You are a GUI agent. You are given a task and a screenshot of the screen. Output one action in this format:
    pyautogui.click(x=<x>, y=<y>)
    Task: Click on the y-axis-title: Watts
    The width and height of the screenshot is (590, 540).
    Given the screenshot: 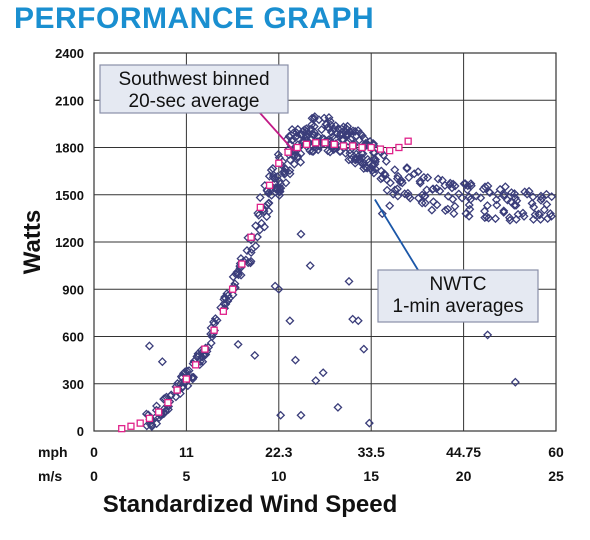 What is the action you would take?
    pyautogui.click(x=32, y=242)
    